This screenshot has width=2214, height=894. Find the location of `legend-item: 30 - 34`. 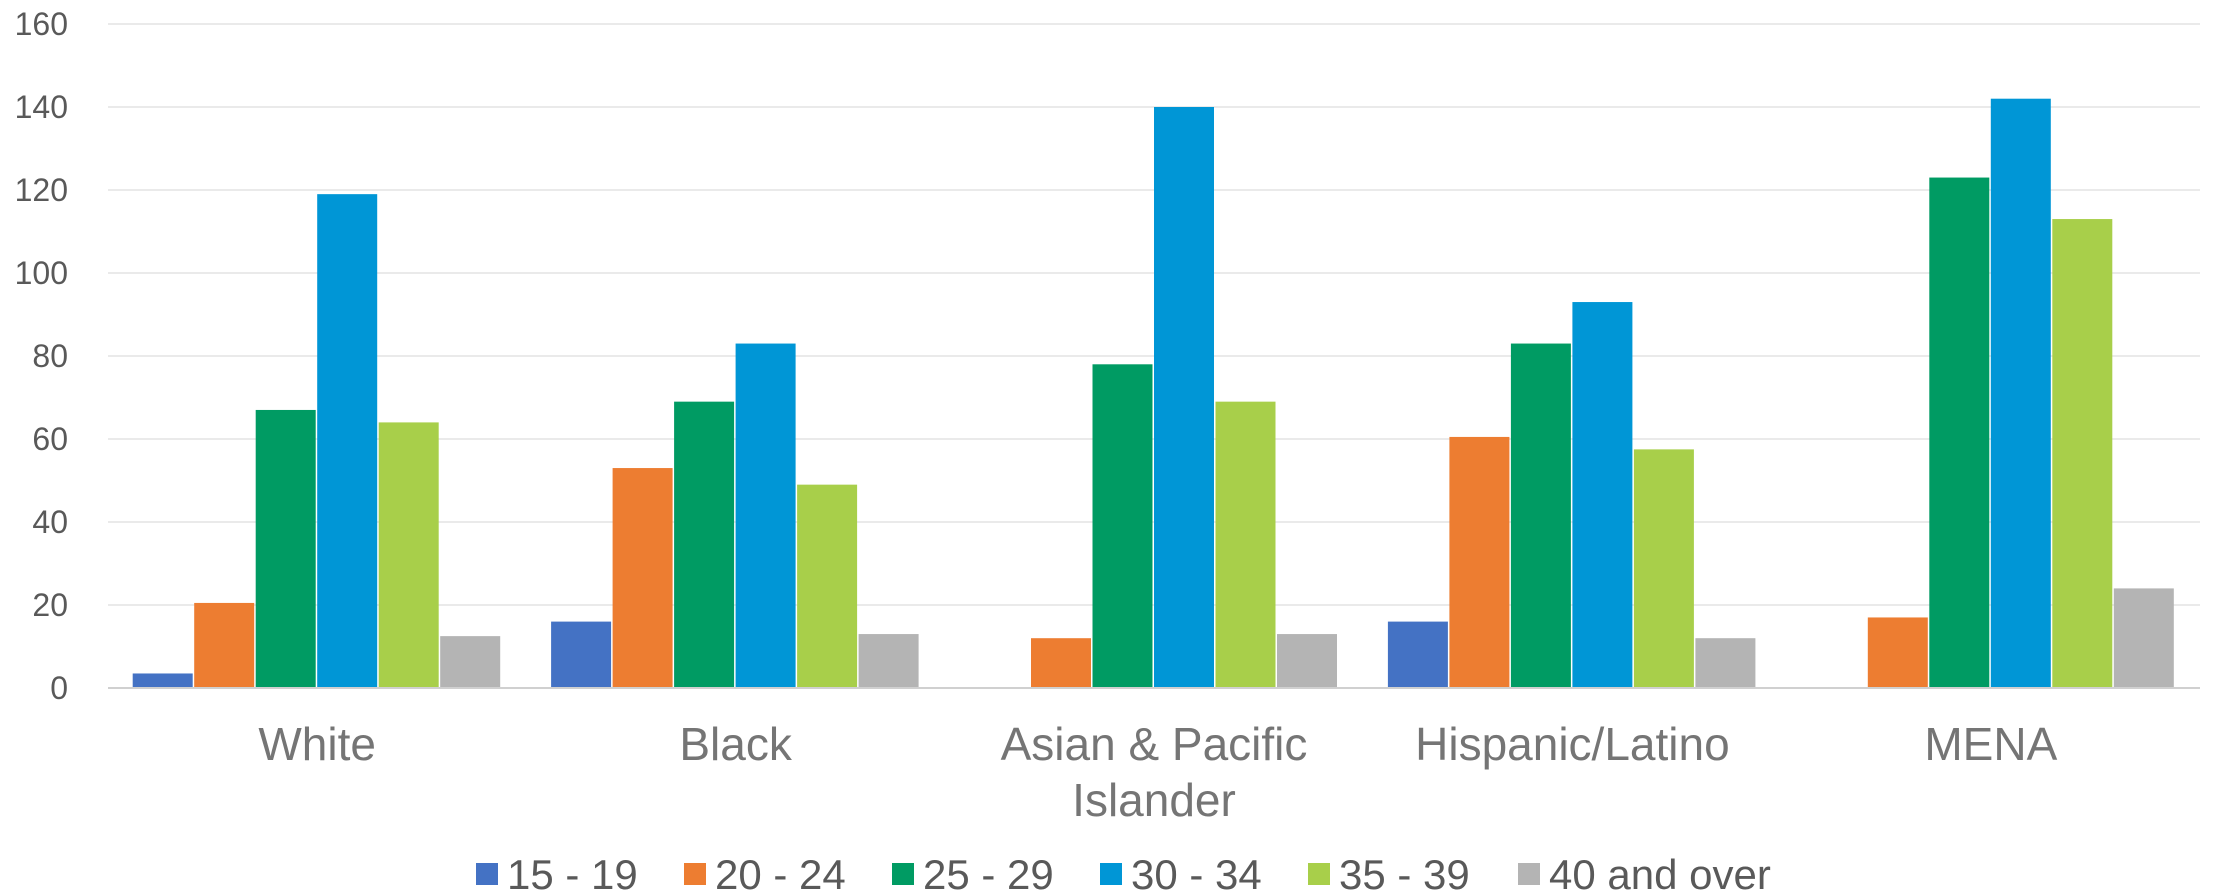

legend-item: 30 - 34 is located at coordinates (1181, 872).